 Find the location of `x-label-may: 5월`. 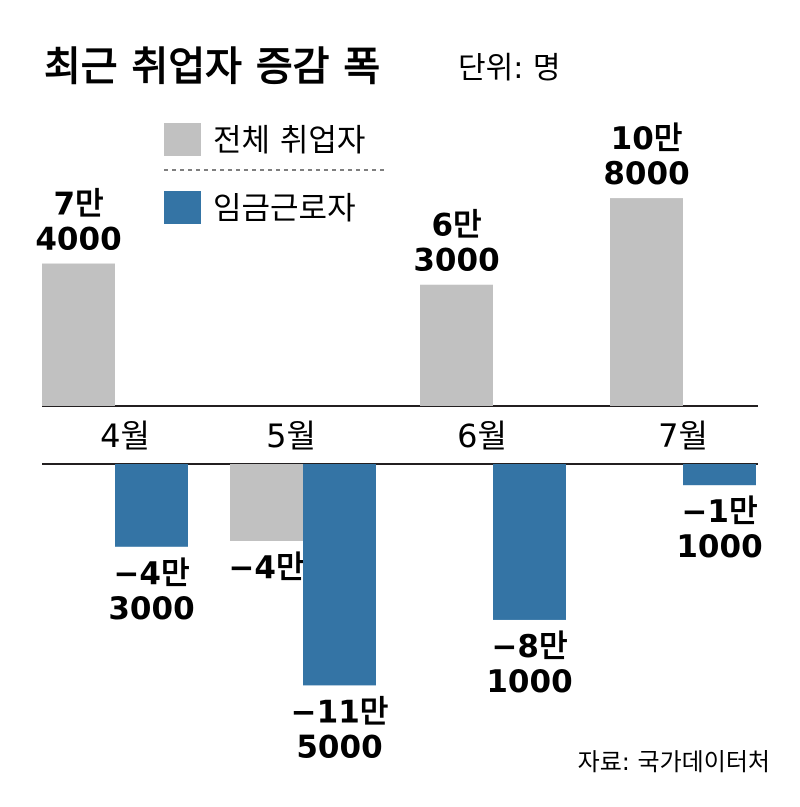

x-label-may: 5월 is located at coordinates (291, 436).